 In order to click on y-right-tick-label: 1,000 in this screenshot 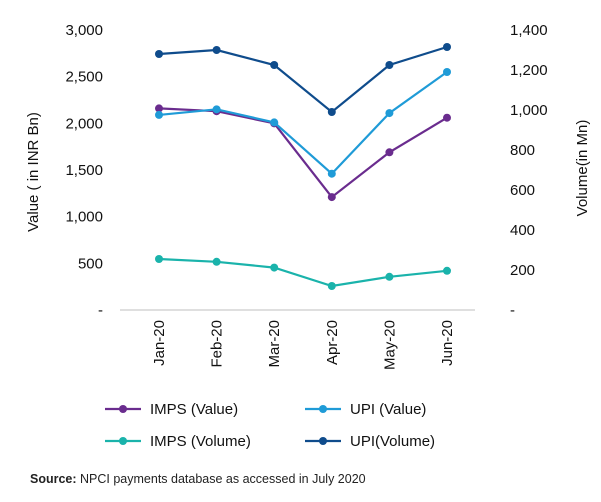, I will do `click(529, 110)`.